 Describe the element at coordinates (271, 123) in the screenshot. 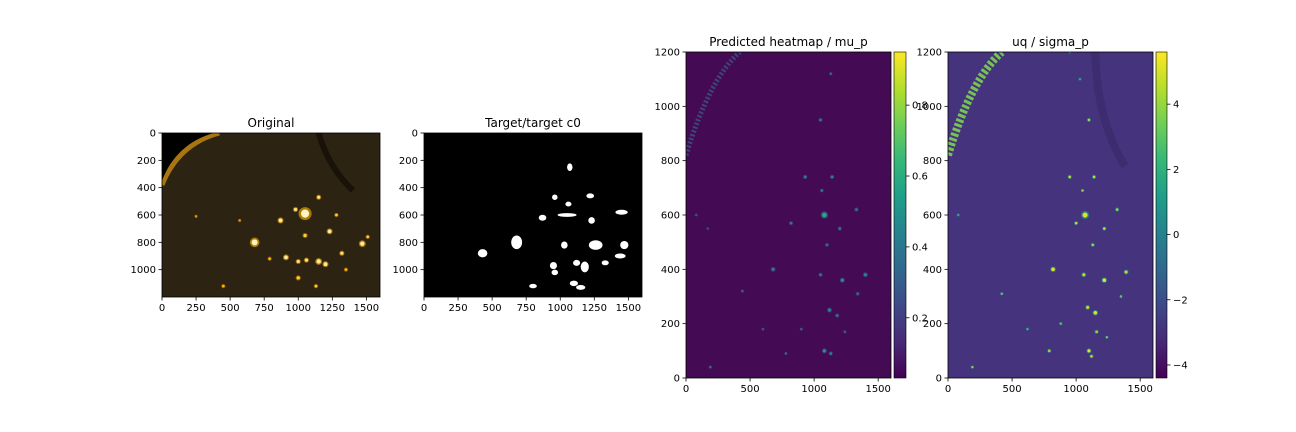

I see `subplot-title: Original` at that location.